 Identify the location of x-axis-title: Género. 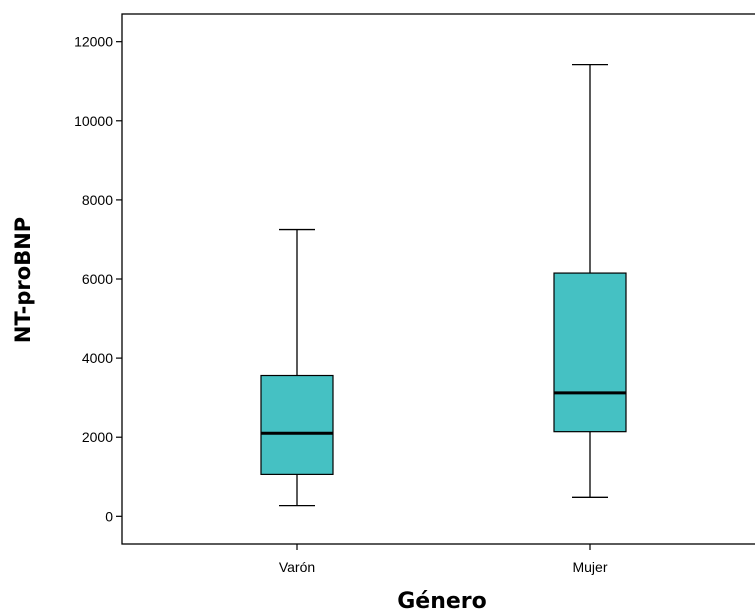
(442, 600).